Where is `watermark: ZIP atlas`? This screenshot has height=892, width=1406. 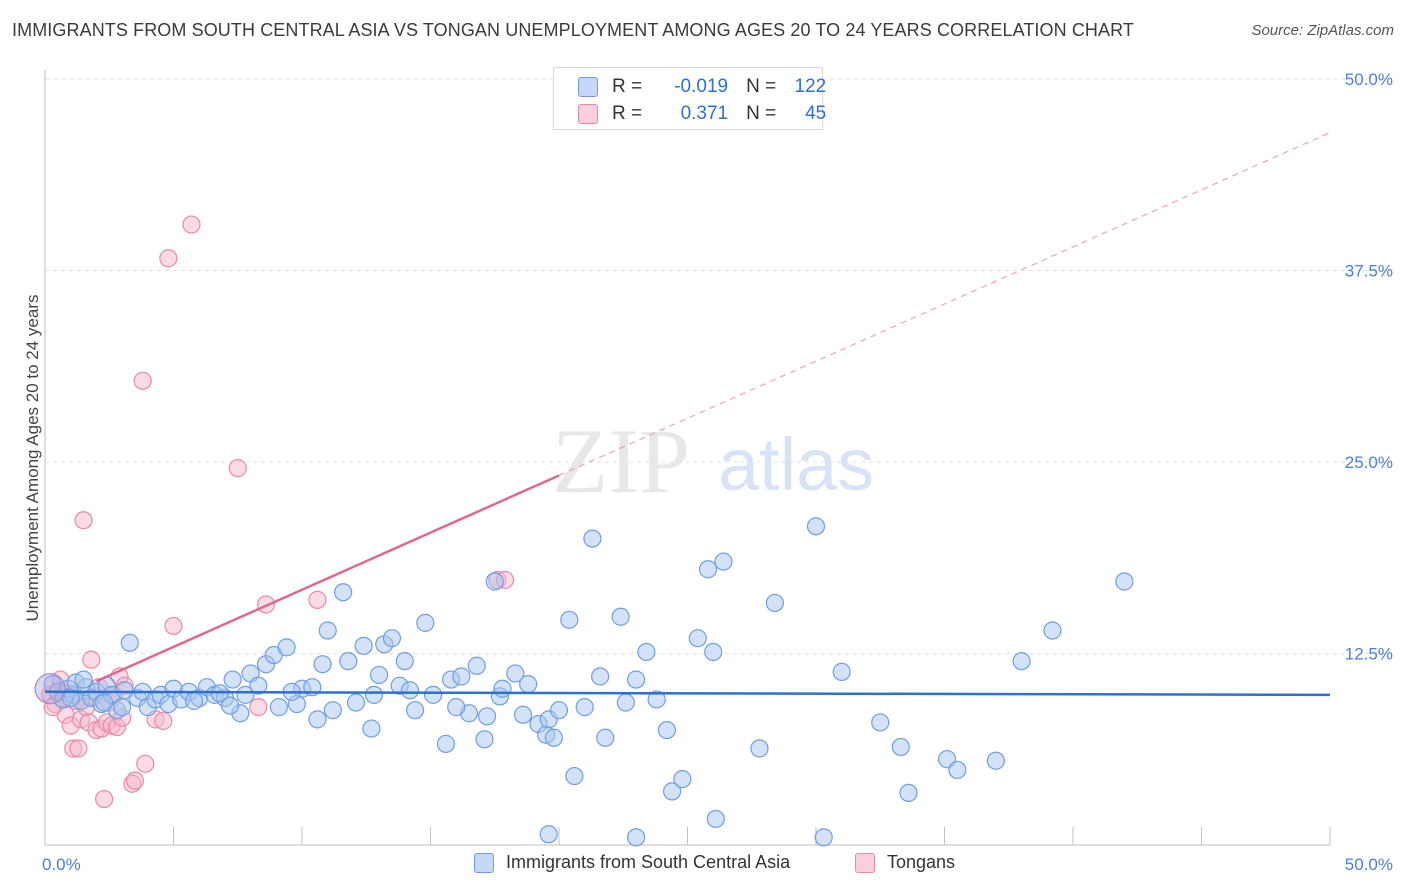 watermark: ZIP atlas is located at coordinates (713, 461).